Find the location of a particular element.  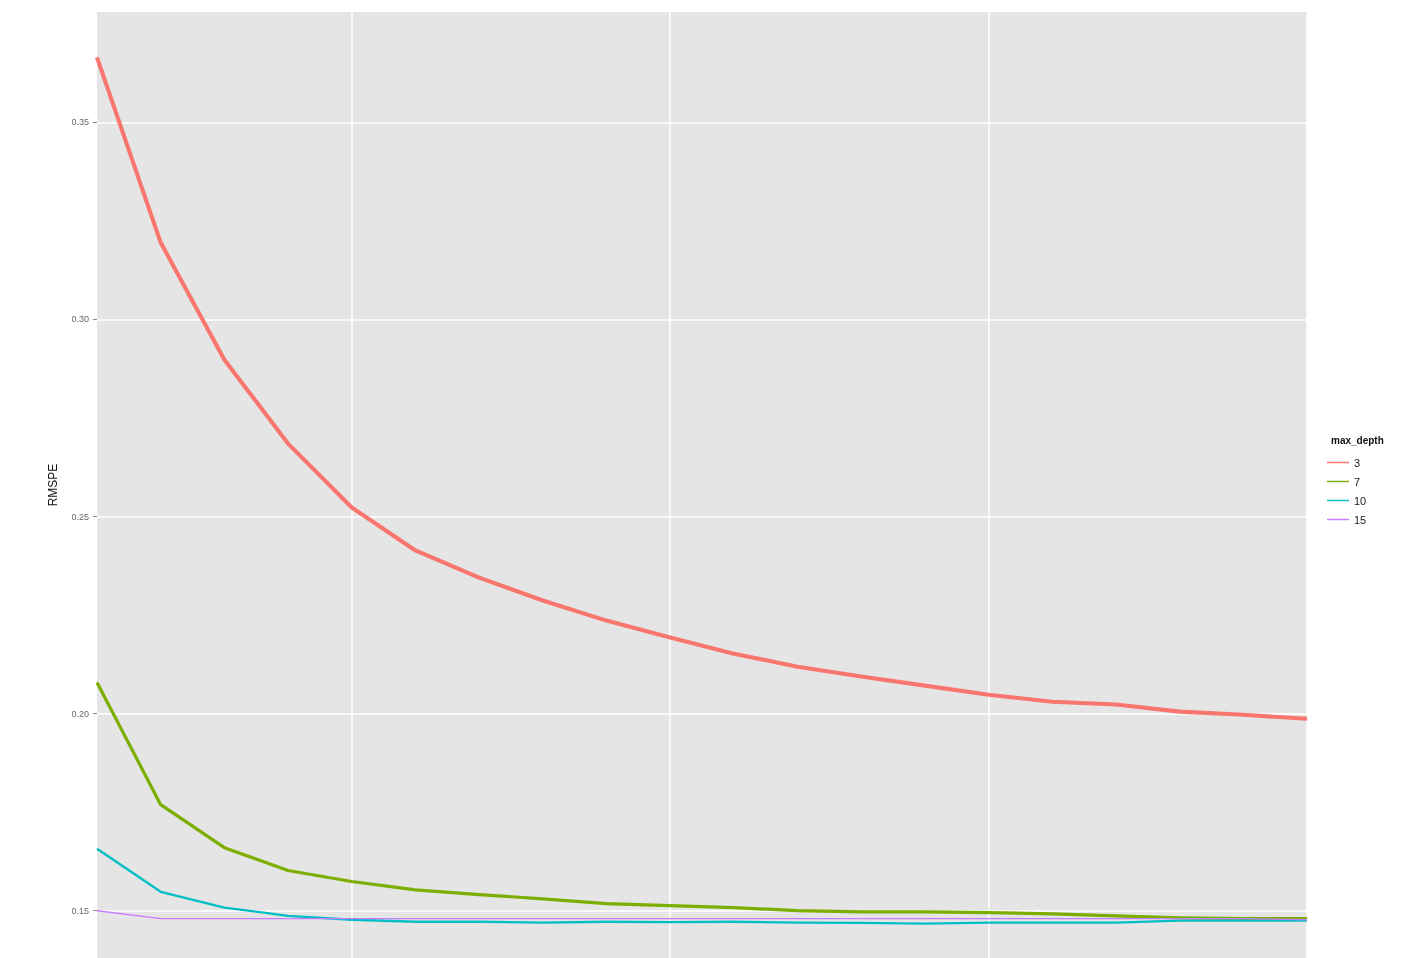

y-tick-label: 0.25 is located at coordinates (80, 516).